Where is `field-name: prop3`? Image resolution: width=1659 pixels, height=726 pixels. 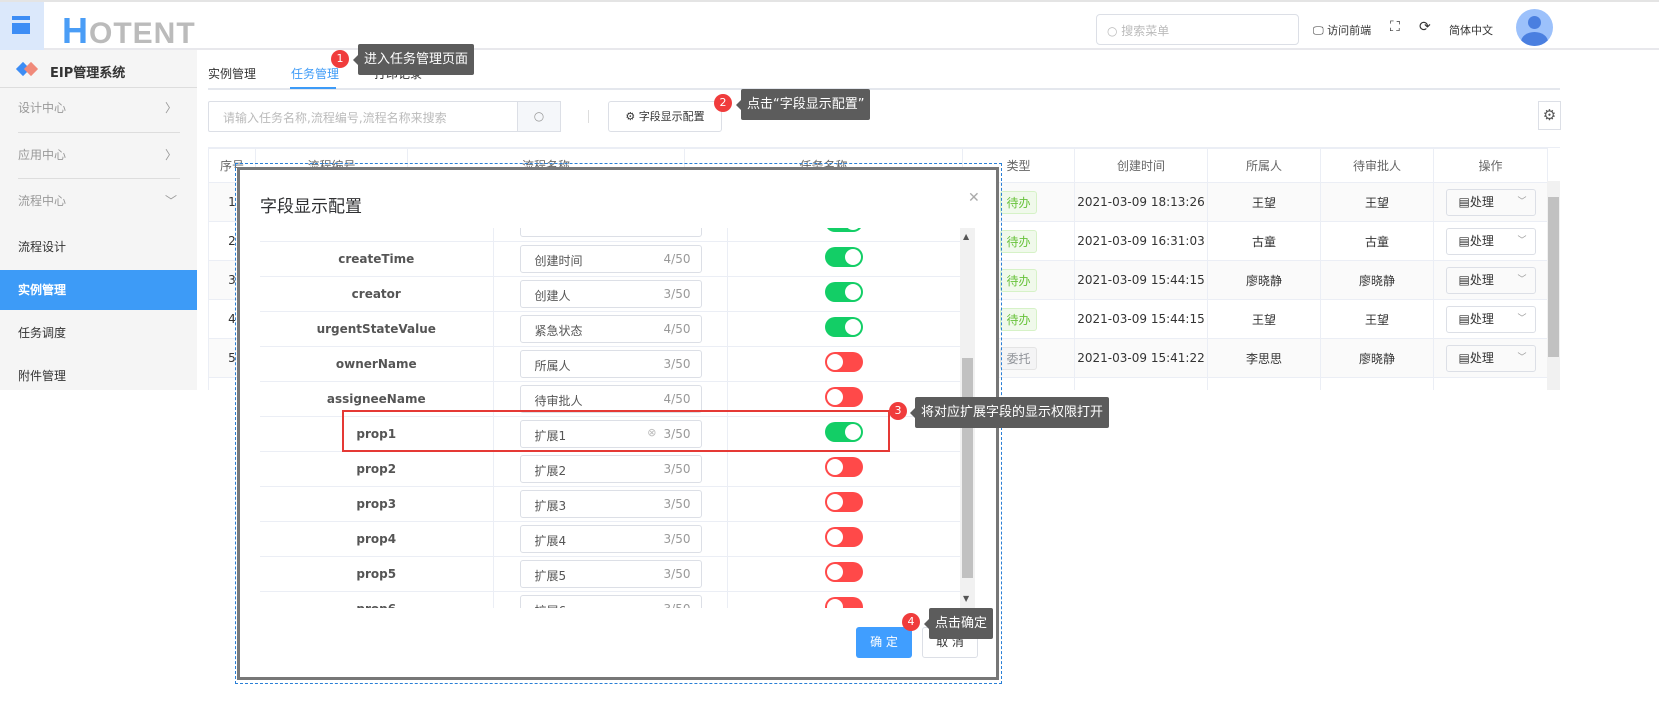
field-name: prop3 is located at coordinates (377, 504).